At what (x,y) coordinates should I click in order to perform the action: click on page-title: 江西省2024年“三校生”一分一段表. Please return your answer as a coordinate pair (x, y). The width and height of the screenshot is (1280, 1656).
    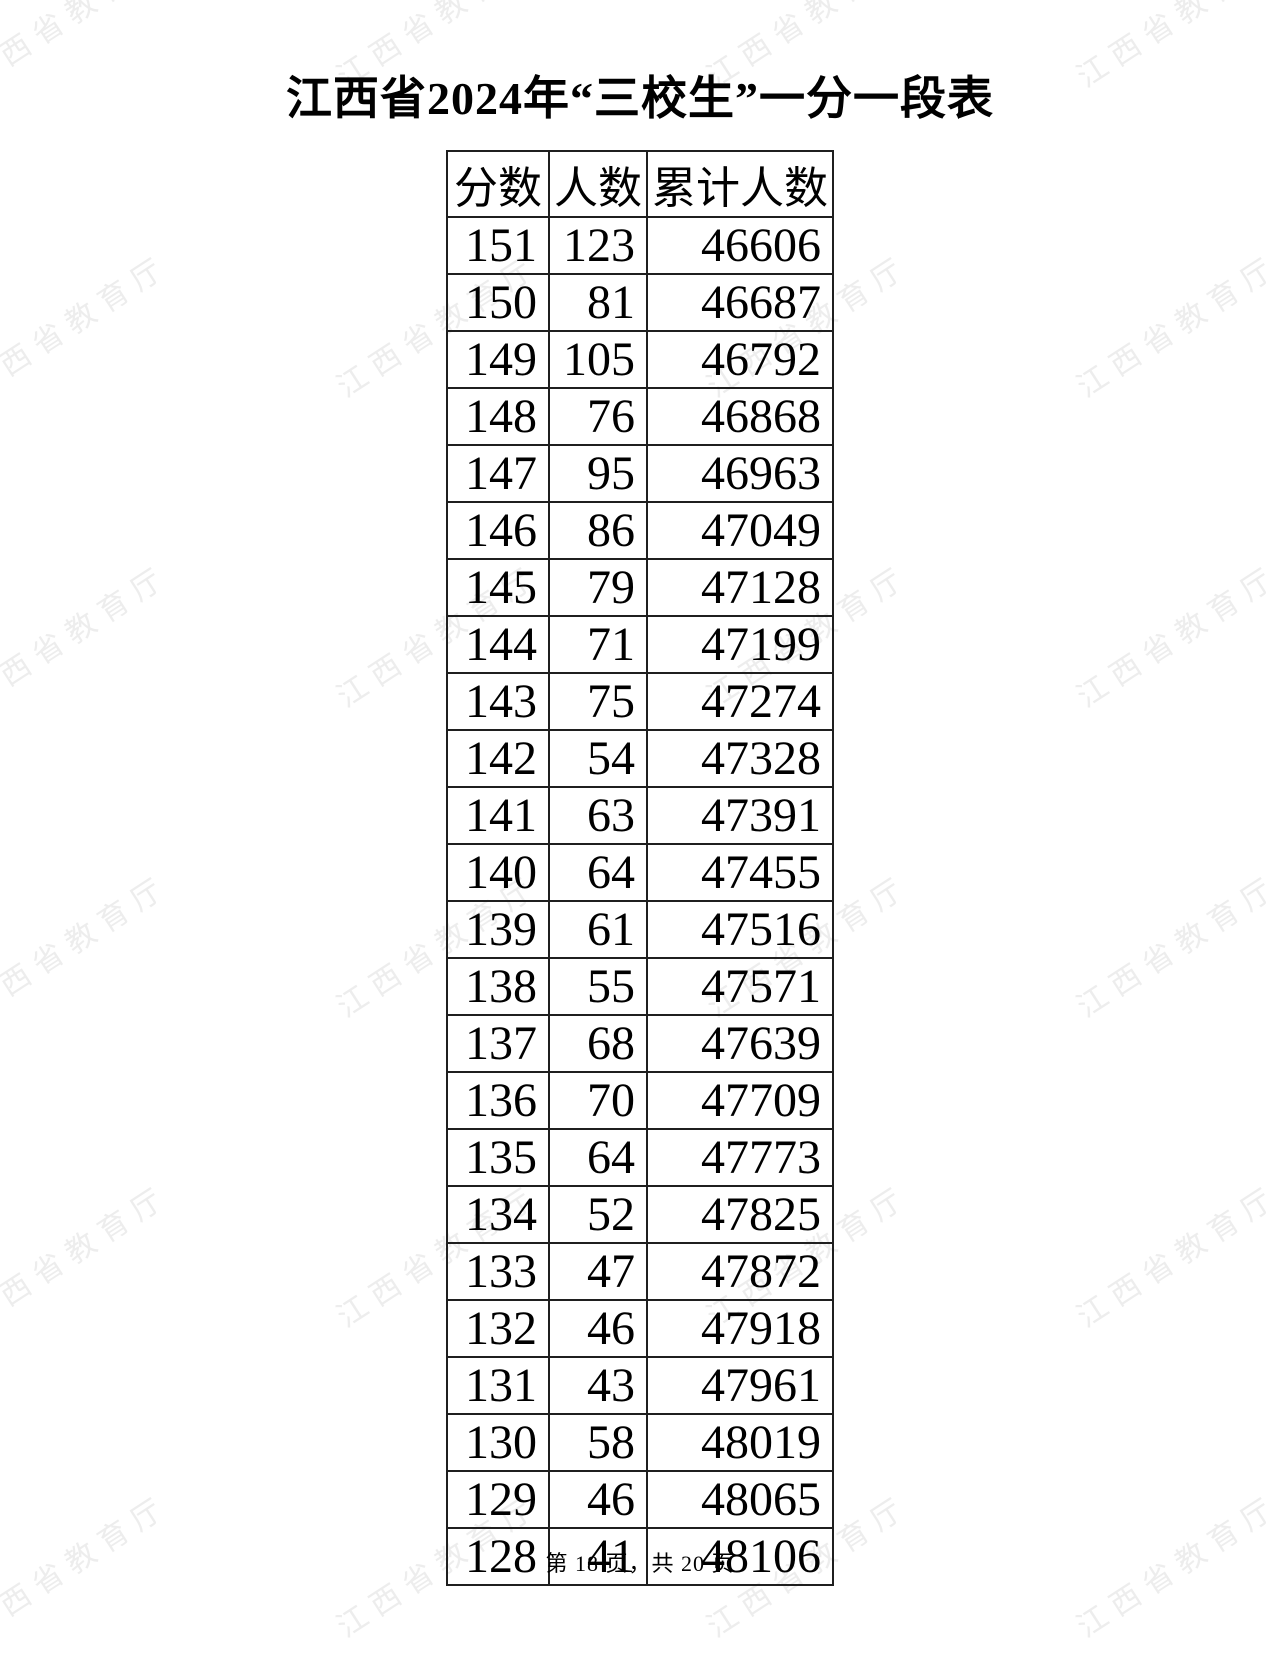
    Looking at the image, I should click on (640, 98).